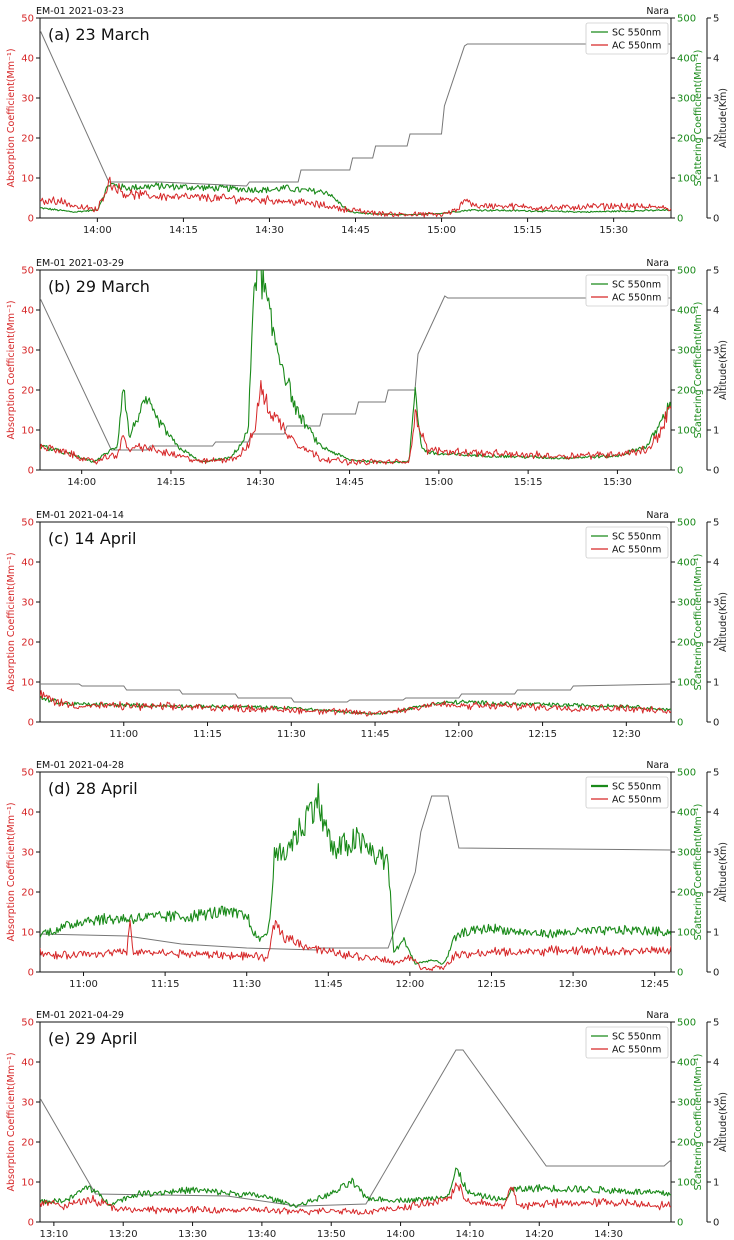  I want to click on plot-frame, so click(355, 872).